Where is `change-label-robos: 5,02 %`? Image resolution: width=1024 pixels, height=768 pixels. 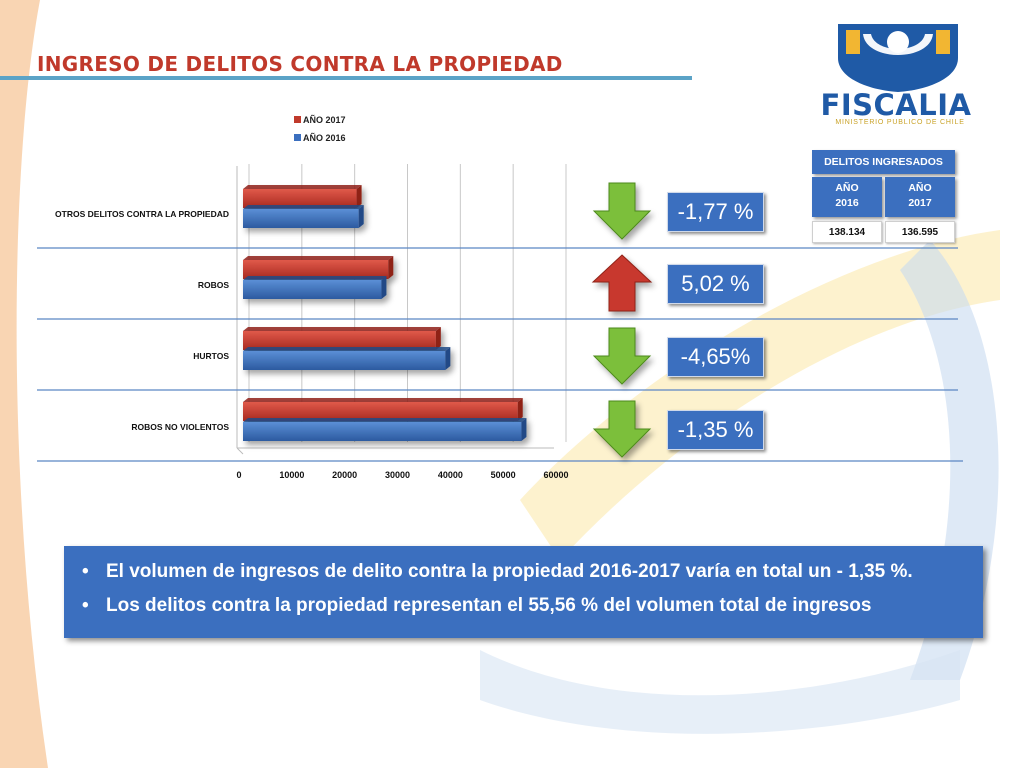 change-label-robos: 5,02 % is located at coordinates (715, 284).